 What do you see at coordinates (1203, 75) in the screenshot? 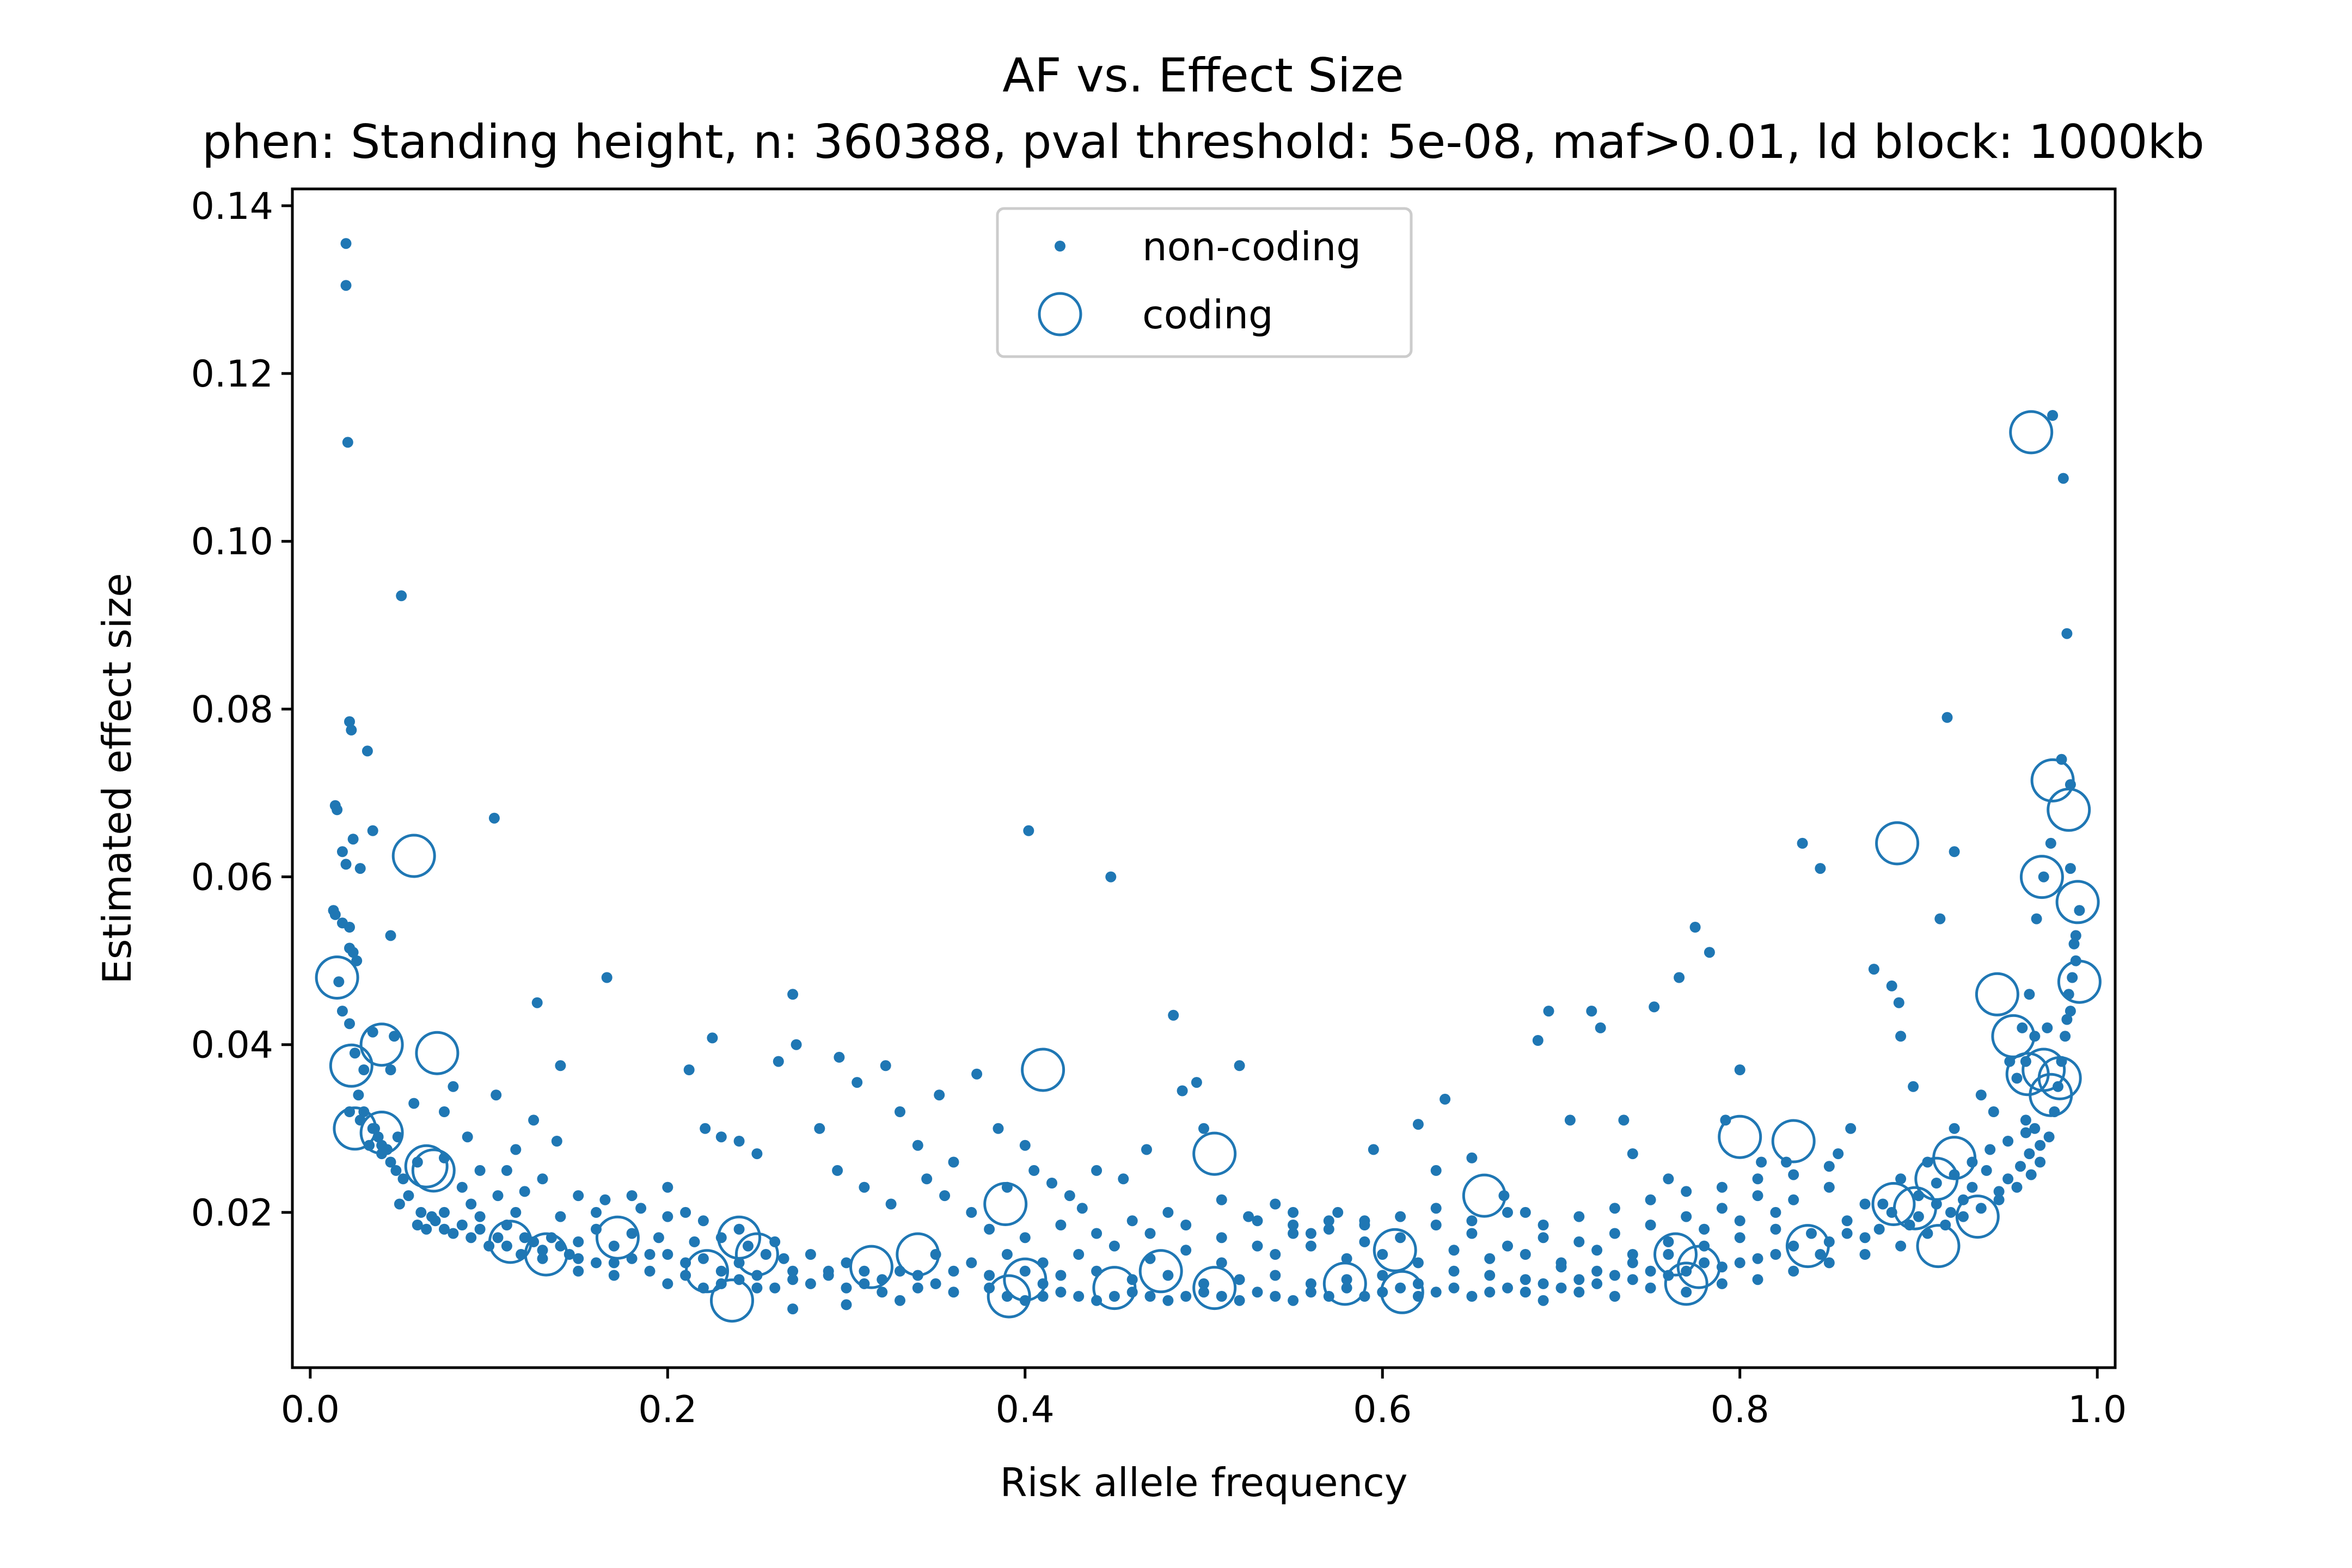
I see `chart-title: AF vs. Effect Size` at bounding box center [1203, 75].